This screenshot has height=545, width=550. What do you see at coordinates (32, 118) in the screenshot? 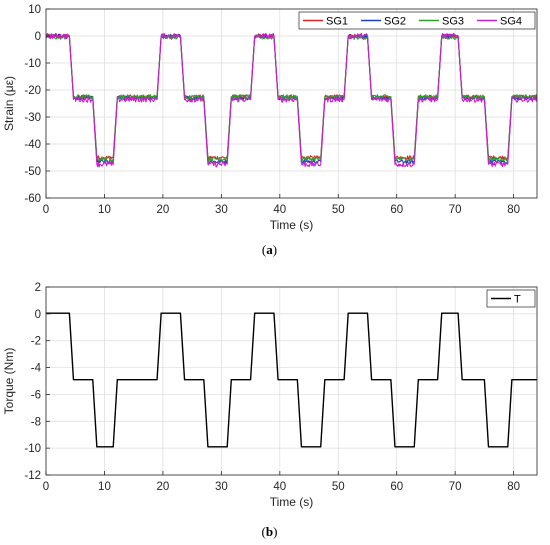
I see `y-tick-label: -30` at bounding box center [32, 118].